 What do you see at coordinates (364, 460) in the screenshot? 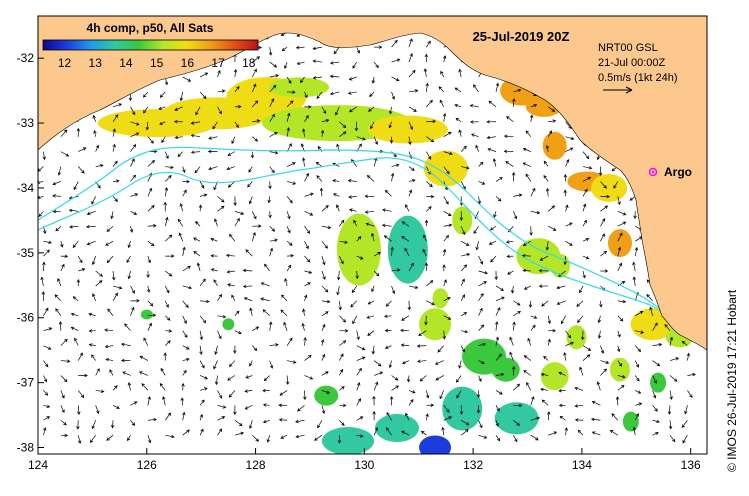
I see `x-axis: 124 126 128 130 132 134 136` at bounding box center [364, 460].